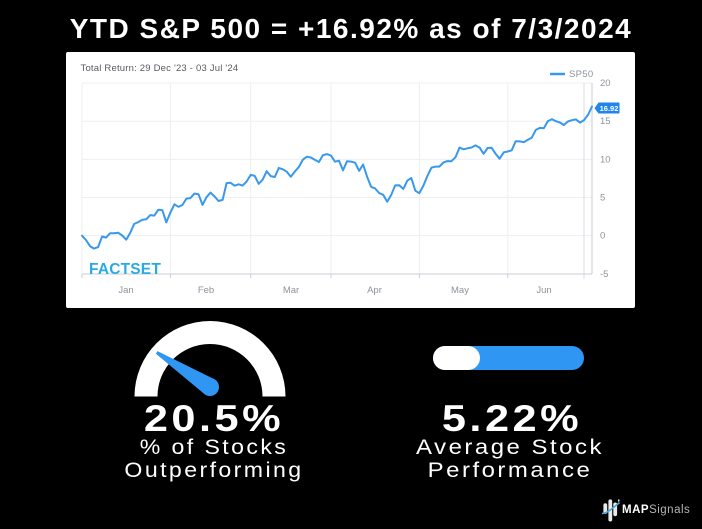  Describe the element at coordinates (604, 274) in the screenshot. I see `svg-text: -5` at that location.